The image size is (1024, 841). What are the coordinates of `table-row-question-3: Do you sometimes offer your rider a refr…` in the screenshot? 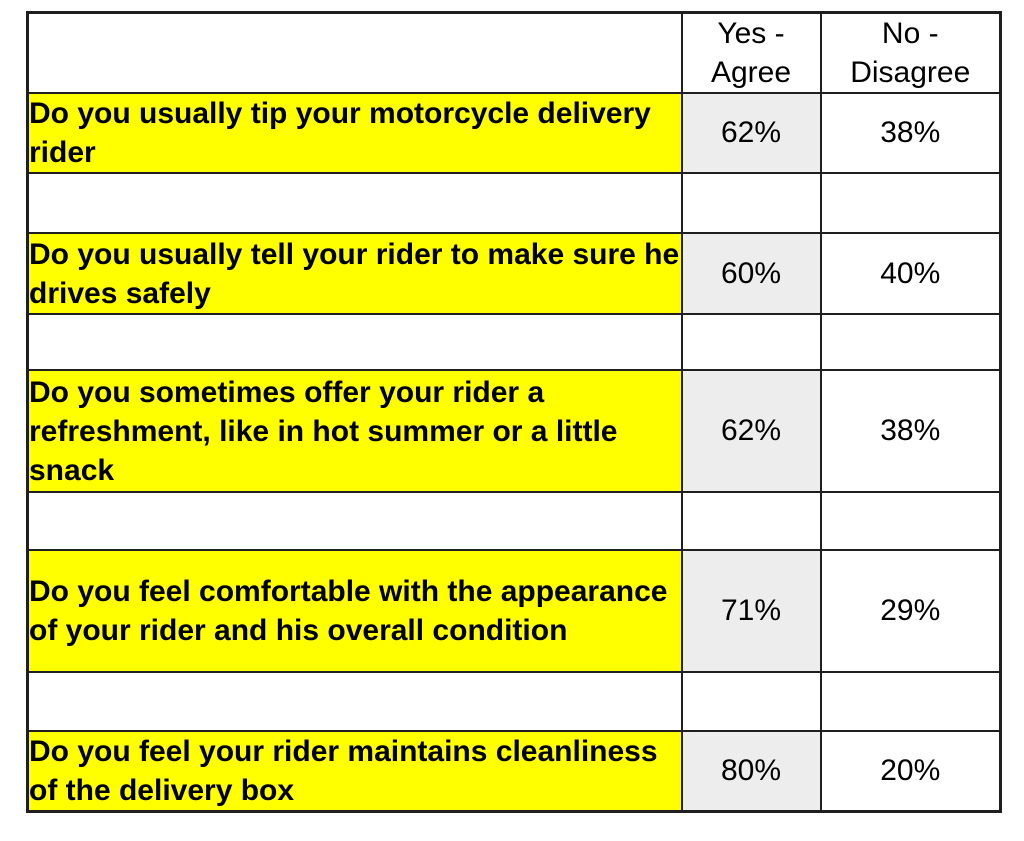 It's located at (514, 431).